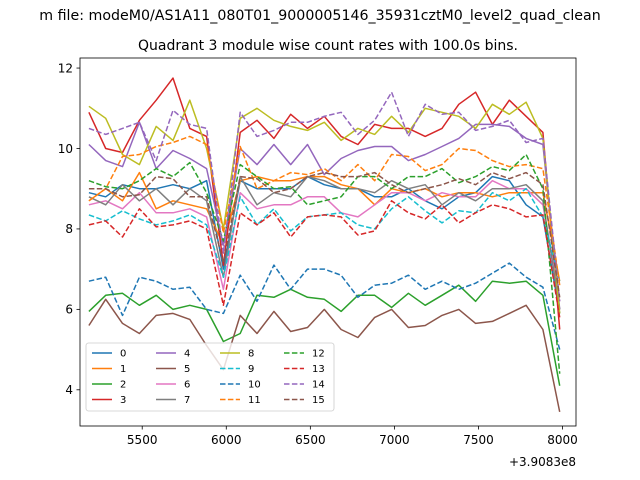  Describe the element at coordinates (187, 354) in the screenshot. I see `legend-label-4: 4` at that location.